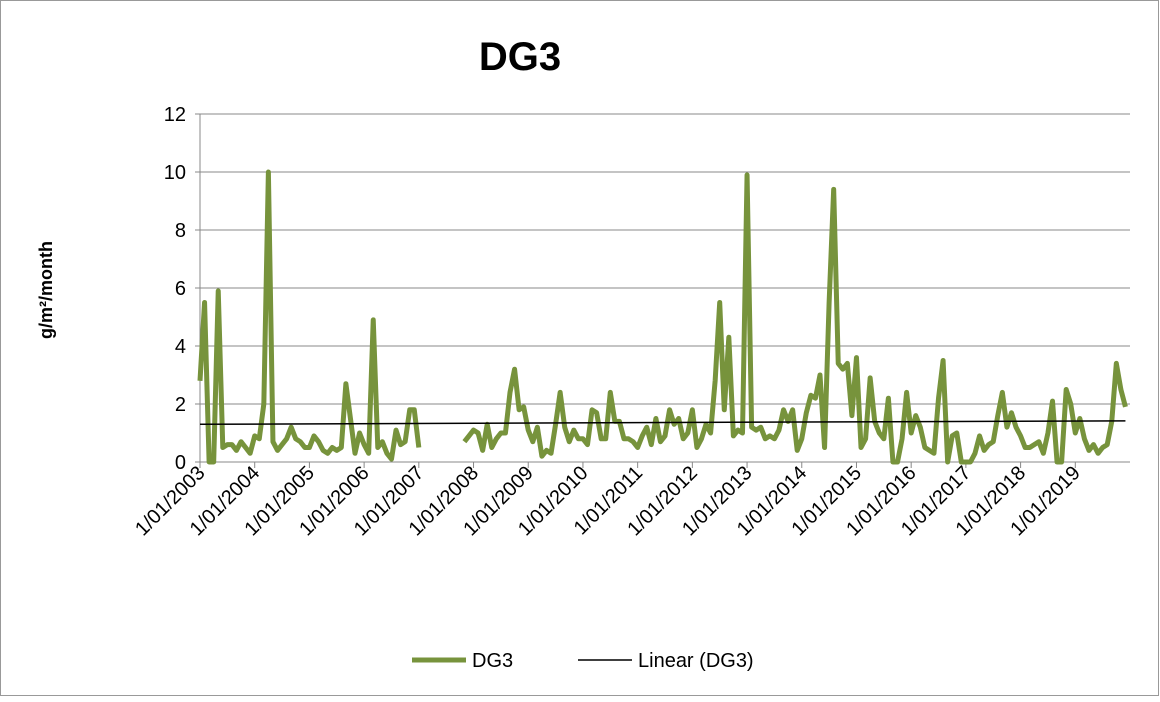 The image size is (1160, 702). What do you see at coordinates (520, 57) in the screenshot?
I see `chart-title: DG3` at bounding box center [520, 57].